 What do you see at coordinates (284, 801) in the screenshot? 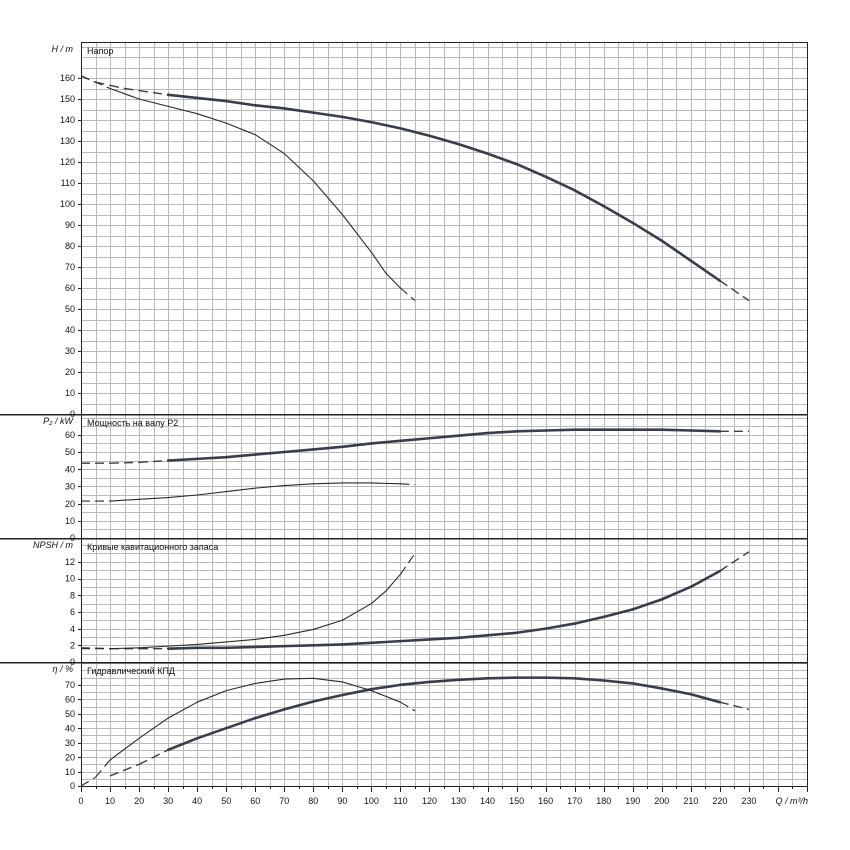
I see `x-tick-label: 70` at bounding box center [284, 801].